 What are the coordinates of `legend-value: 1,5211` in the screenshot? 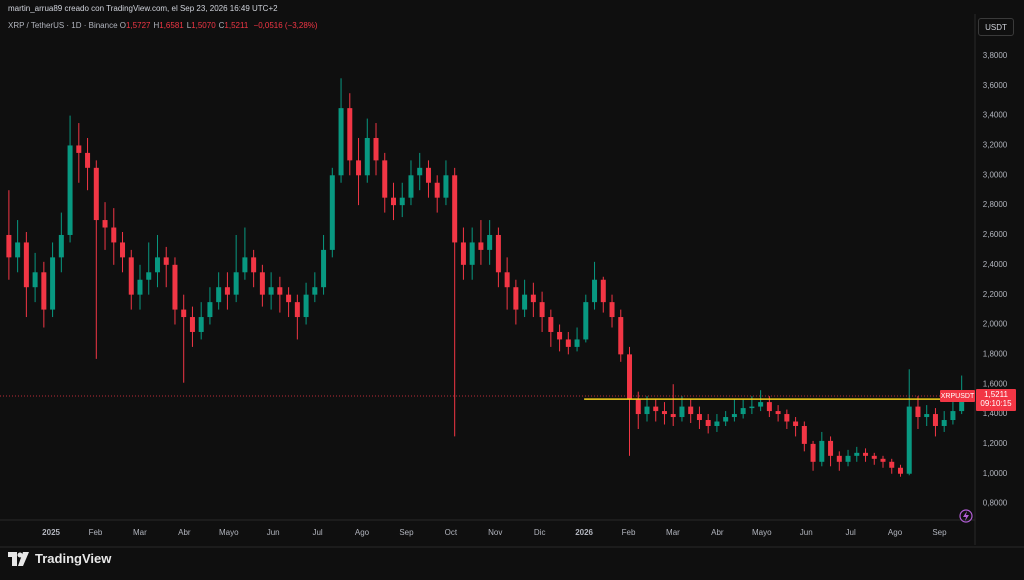 It's located at (236, 25).